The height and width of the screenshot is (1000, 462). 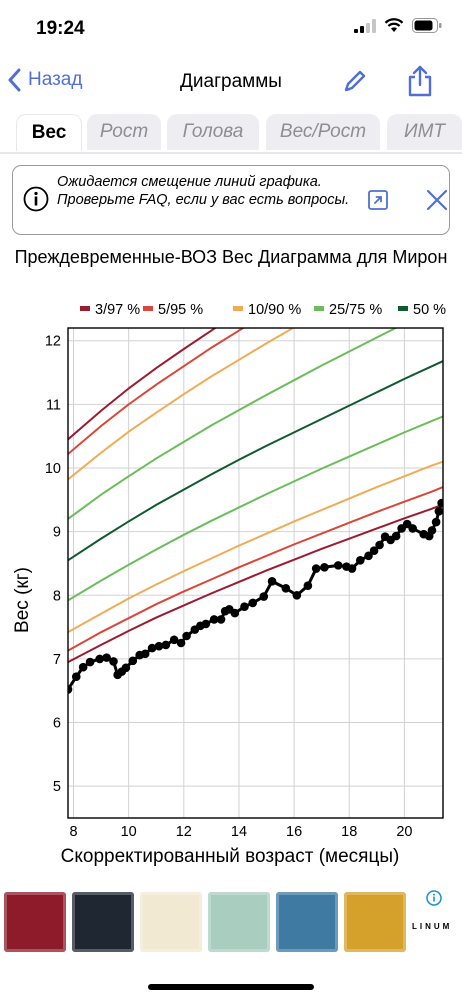 I want to click on tab-head: Голова, so click(x=213, y=132).